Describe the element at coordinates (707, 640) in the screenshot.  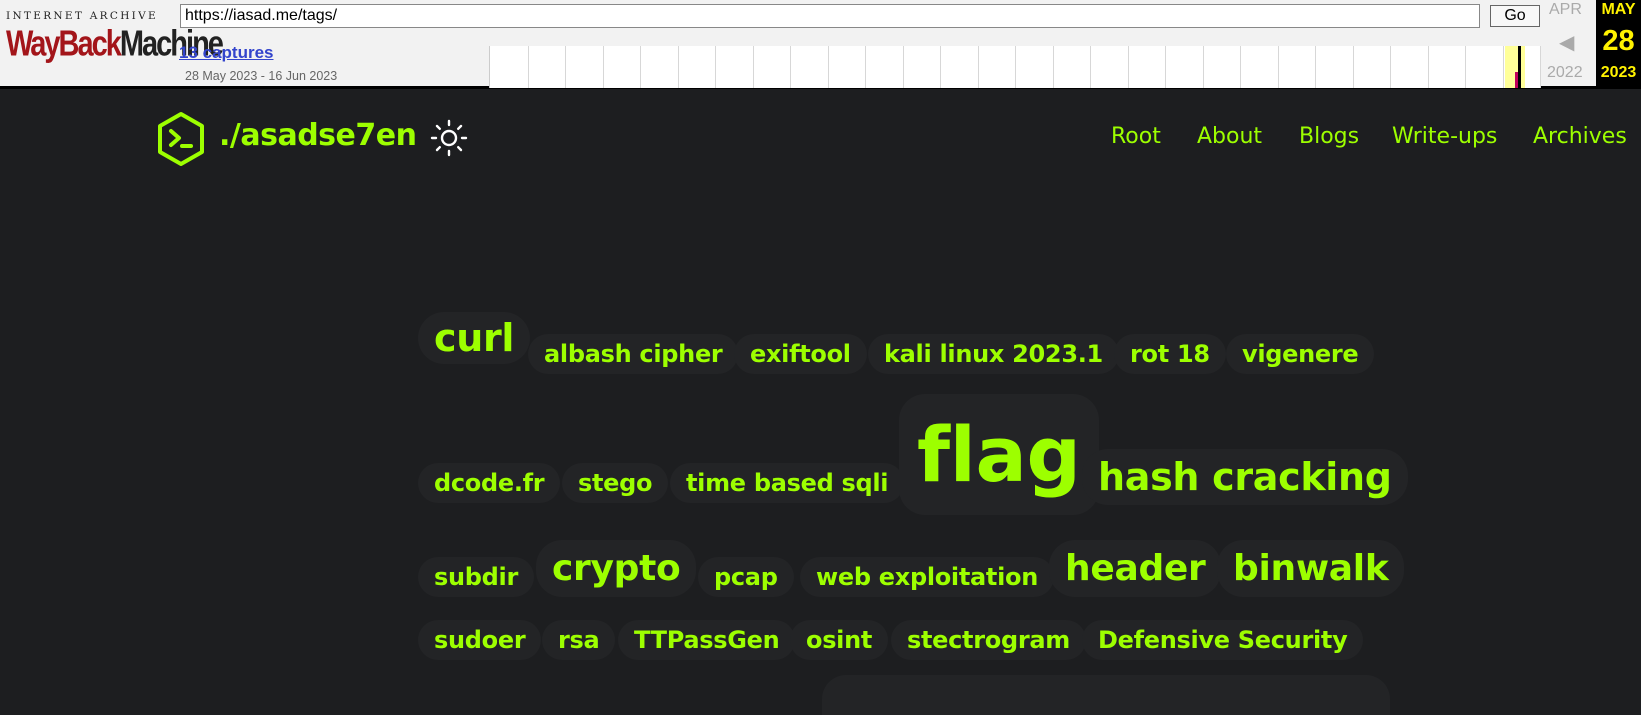
I see `tag-ttpassgen: TTPassGen` at that location.